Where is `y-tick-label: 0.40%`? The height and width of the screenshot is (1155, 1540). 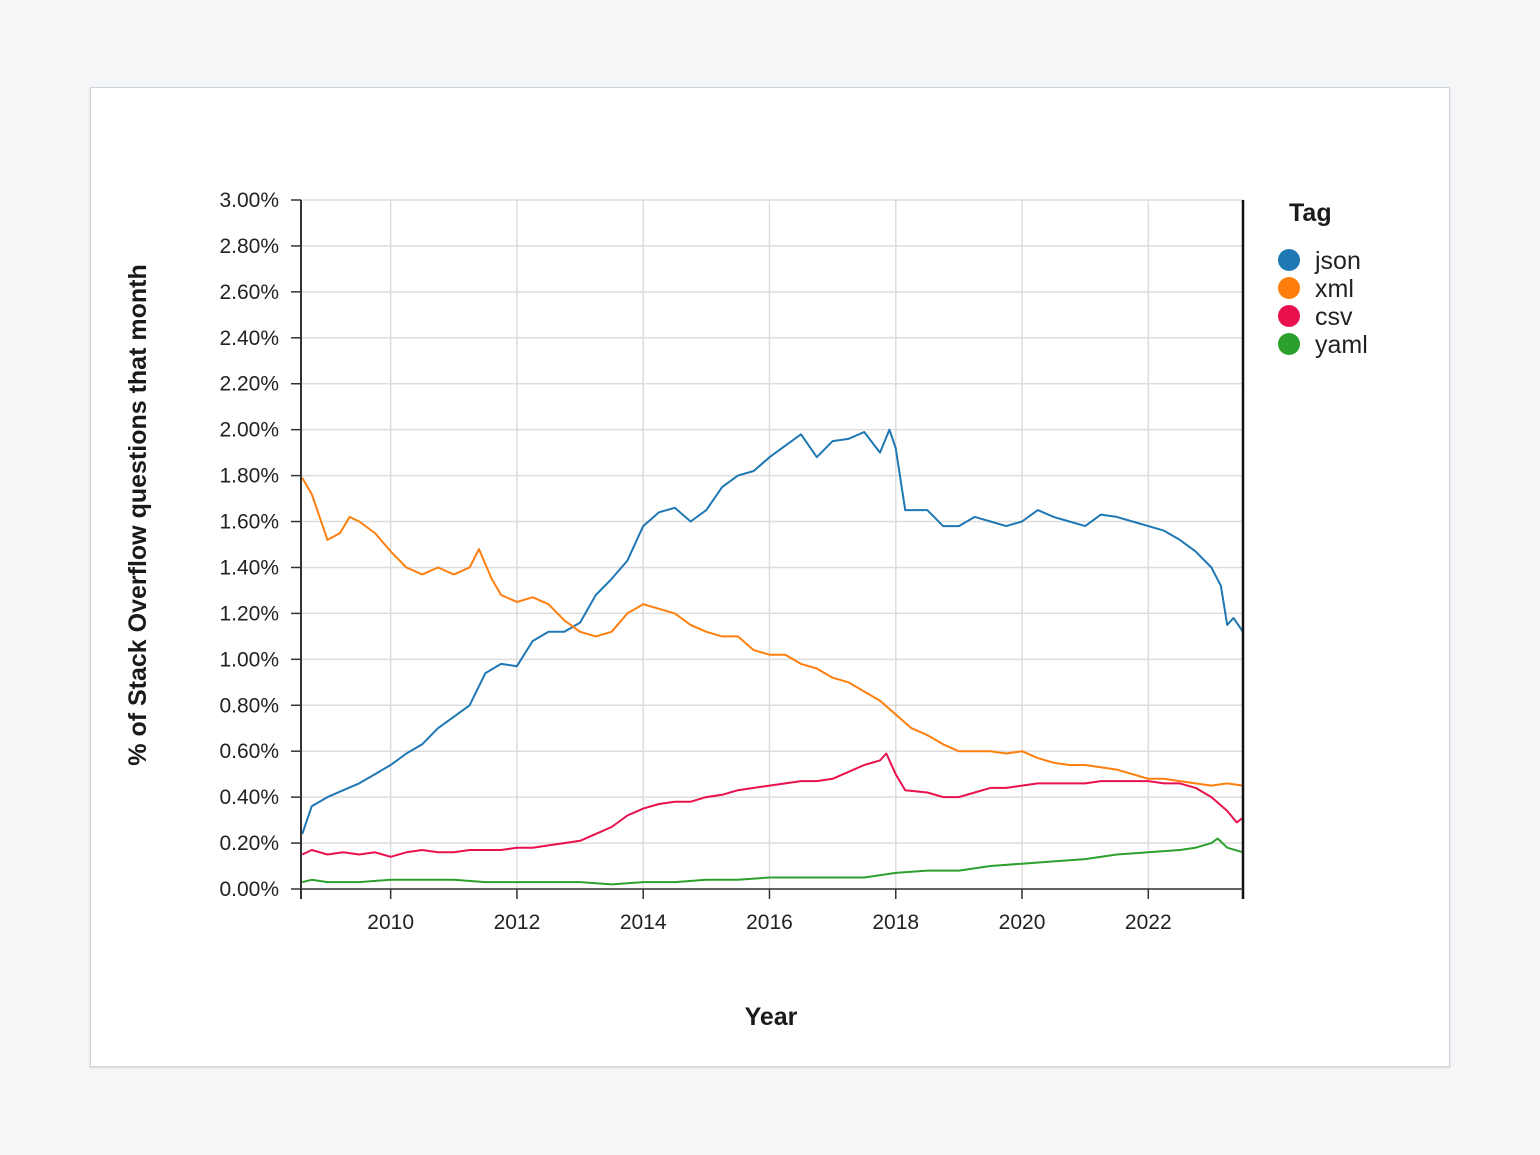
y-tick-label: 0.40% is located at coordinates (249, 797).